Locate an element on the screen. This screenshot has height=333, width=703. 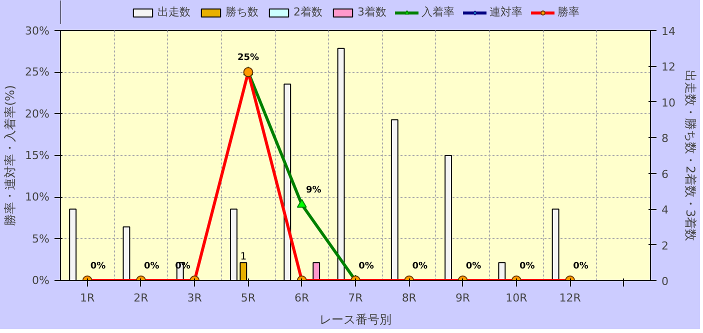
legend-label: 2着数 is located at coordinates (308, 12).